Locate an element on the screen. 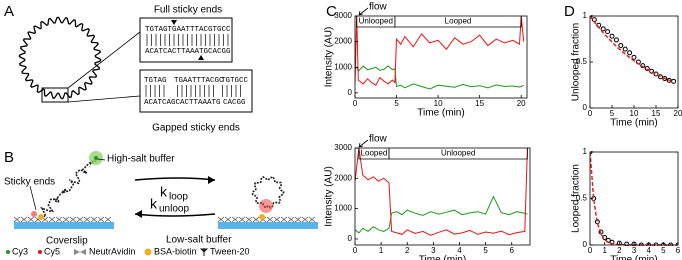 The height and width of the screenshot is (260, 682). label: Coverslip is located at coordinates (67, 241).